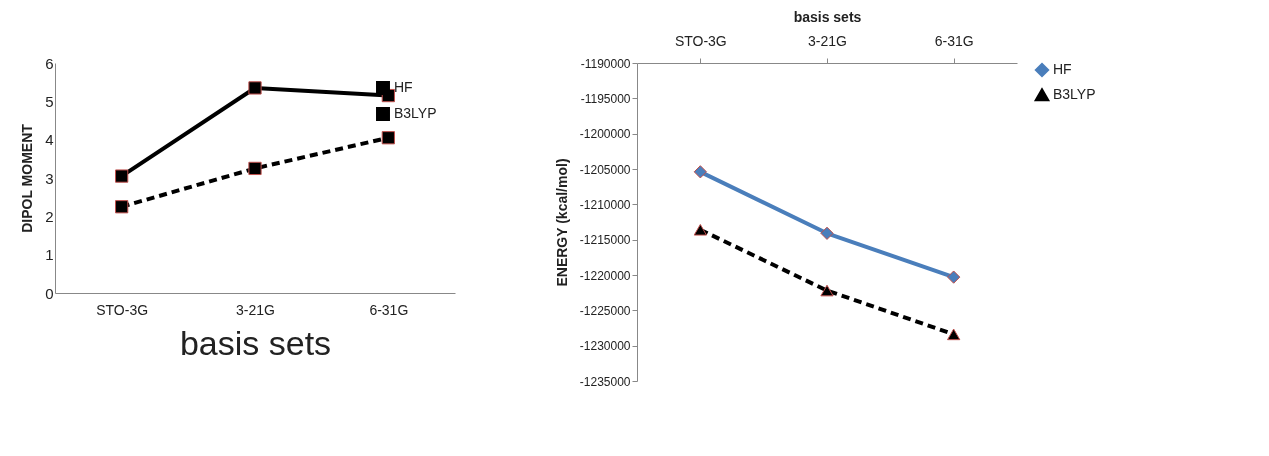 This screenshot has width=1269, height=456. I want to click on y-tick-label: 4, so click(49, 140).